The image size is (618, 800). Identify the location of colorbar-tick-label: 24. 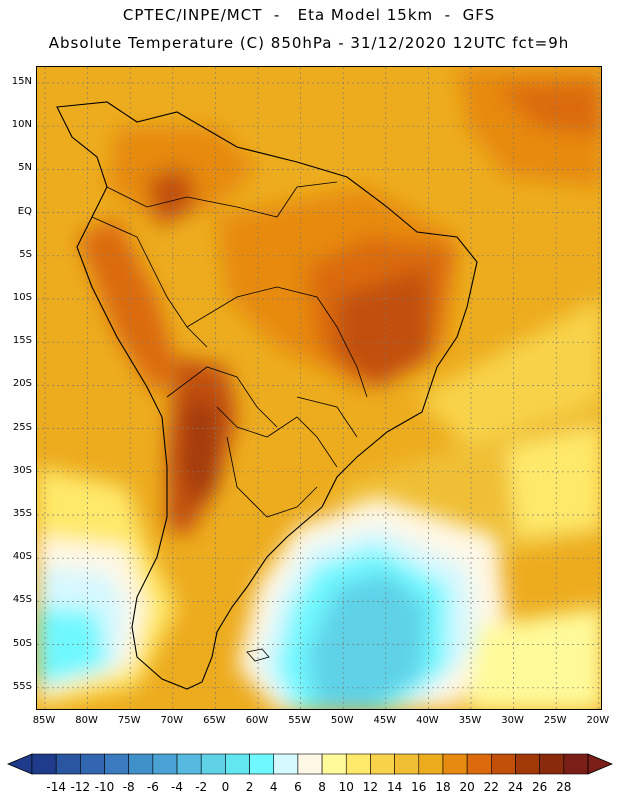
(515, 787).